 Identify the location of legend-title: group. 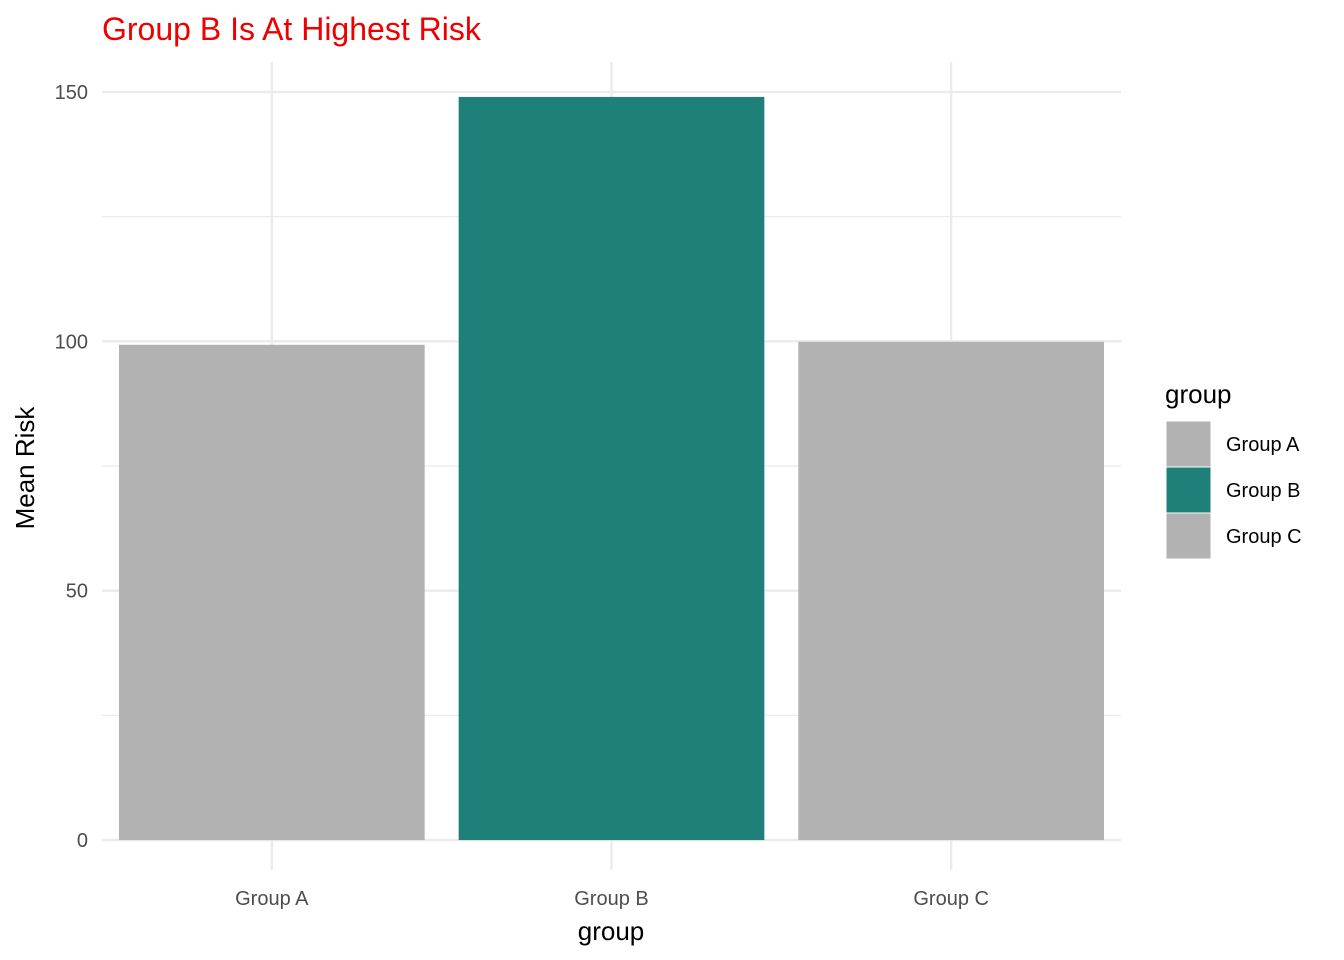
(1198, 394).